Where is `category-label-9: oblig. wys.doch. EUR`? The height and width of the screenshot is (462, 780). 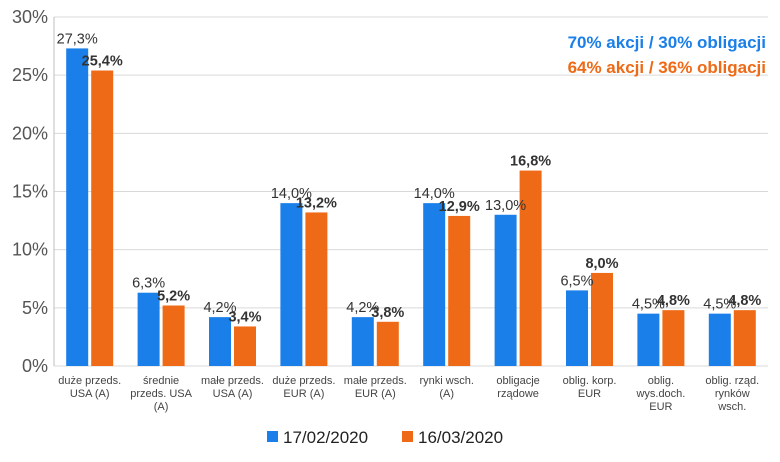 category-label-9: oblig. wys.doch. EUR is located at coordinates (660, 394).